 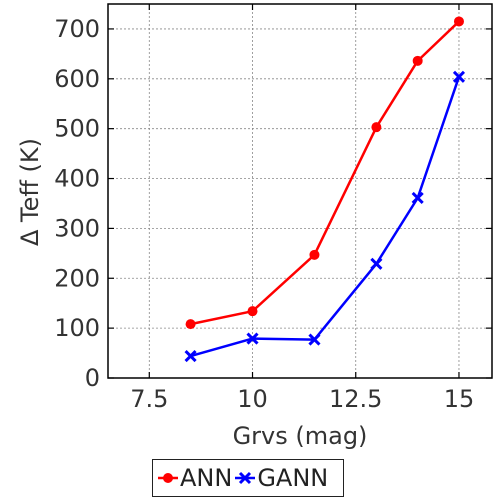 I want to click on legend-item-gann: GANN, so click(x=281, y=478).